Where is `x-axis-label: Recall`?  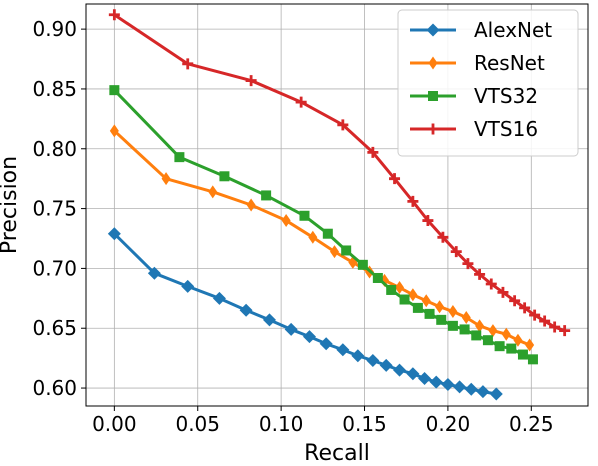
x-axis-label: Recall is located at coordinates (337, 453).